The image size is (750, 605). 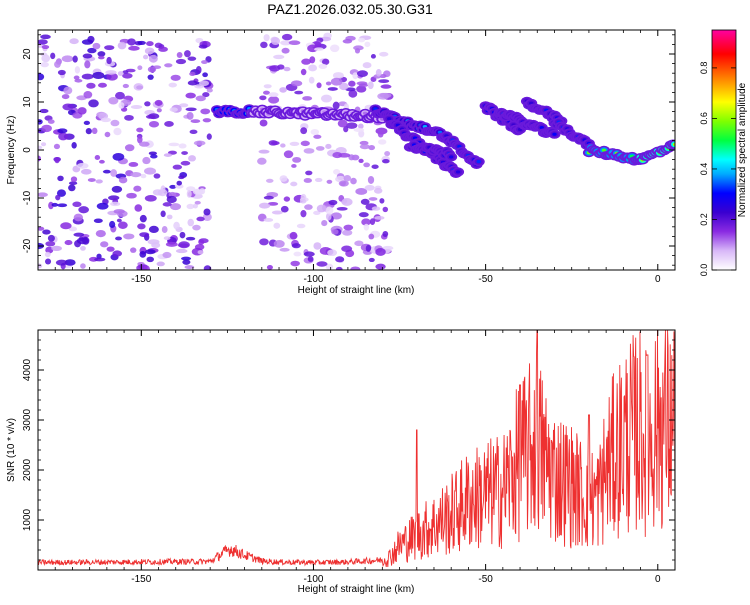 I want to click on colorbar-label: Normalized spectral amplitude, so click(x=742, y=149).